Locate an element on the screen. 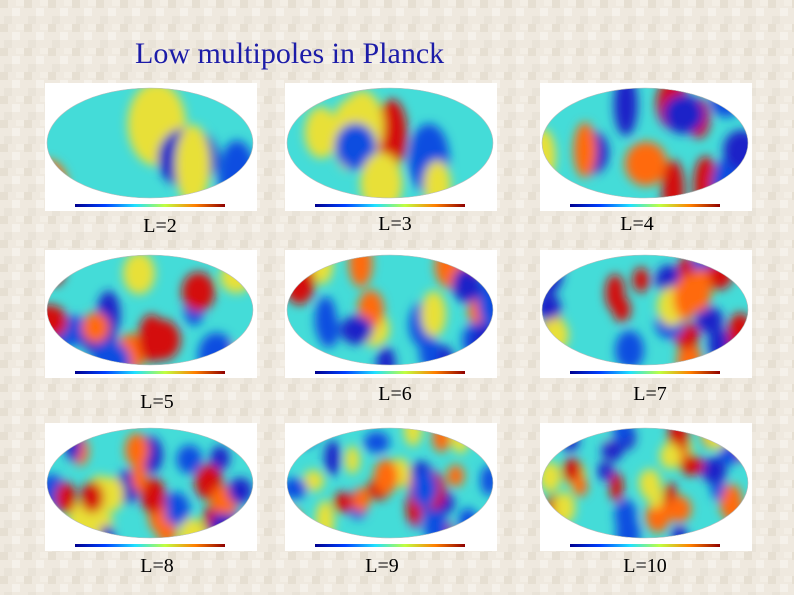  slide-title: Low multipoles in Planck is located at coordinates (289, 53).